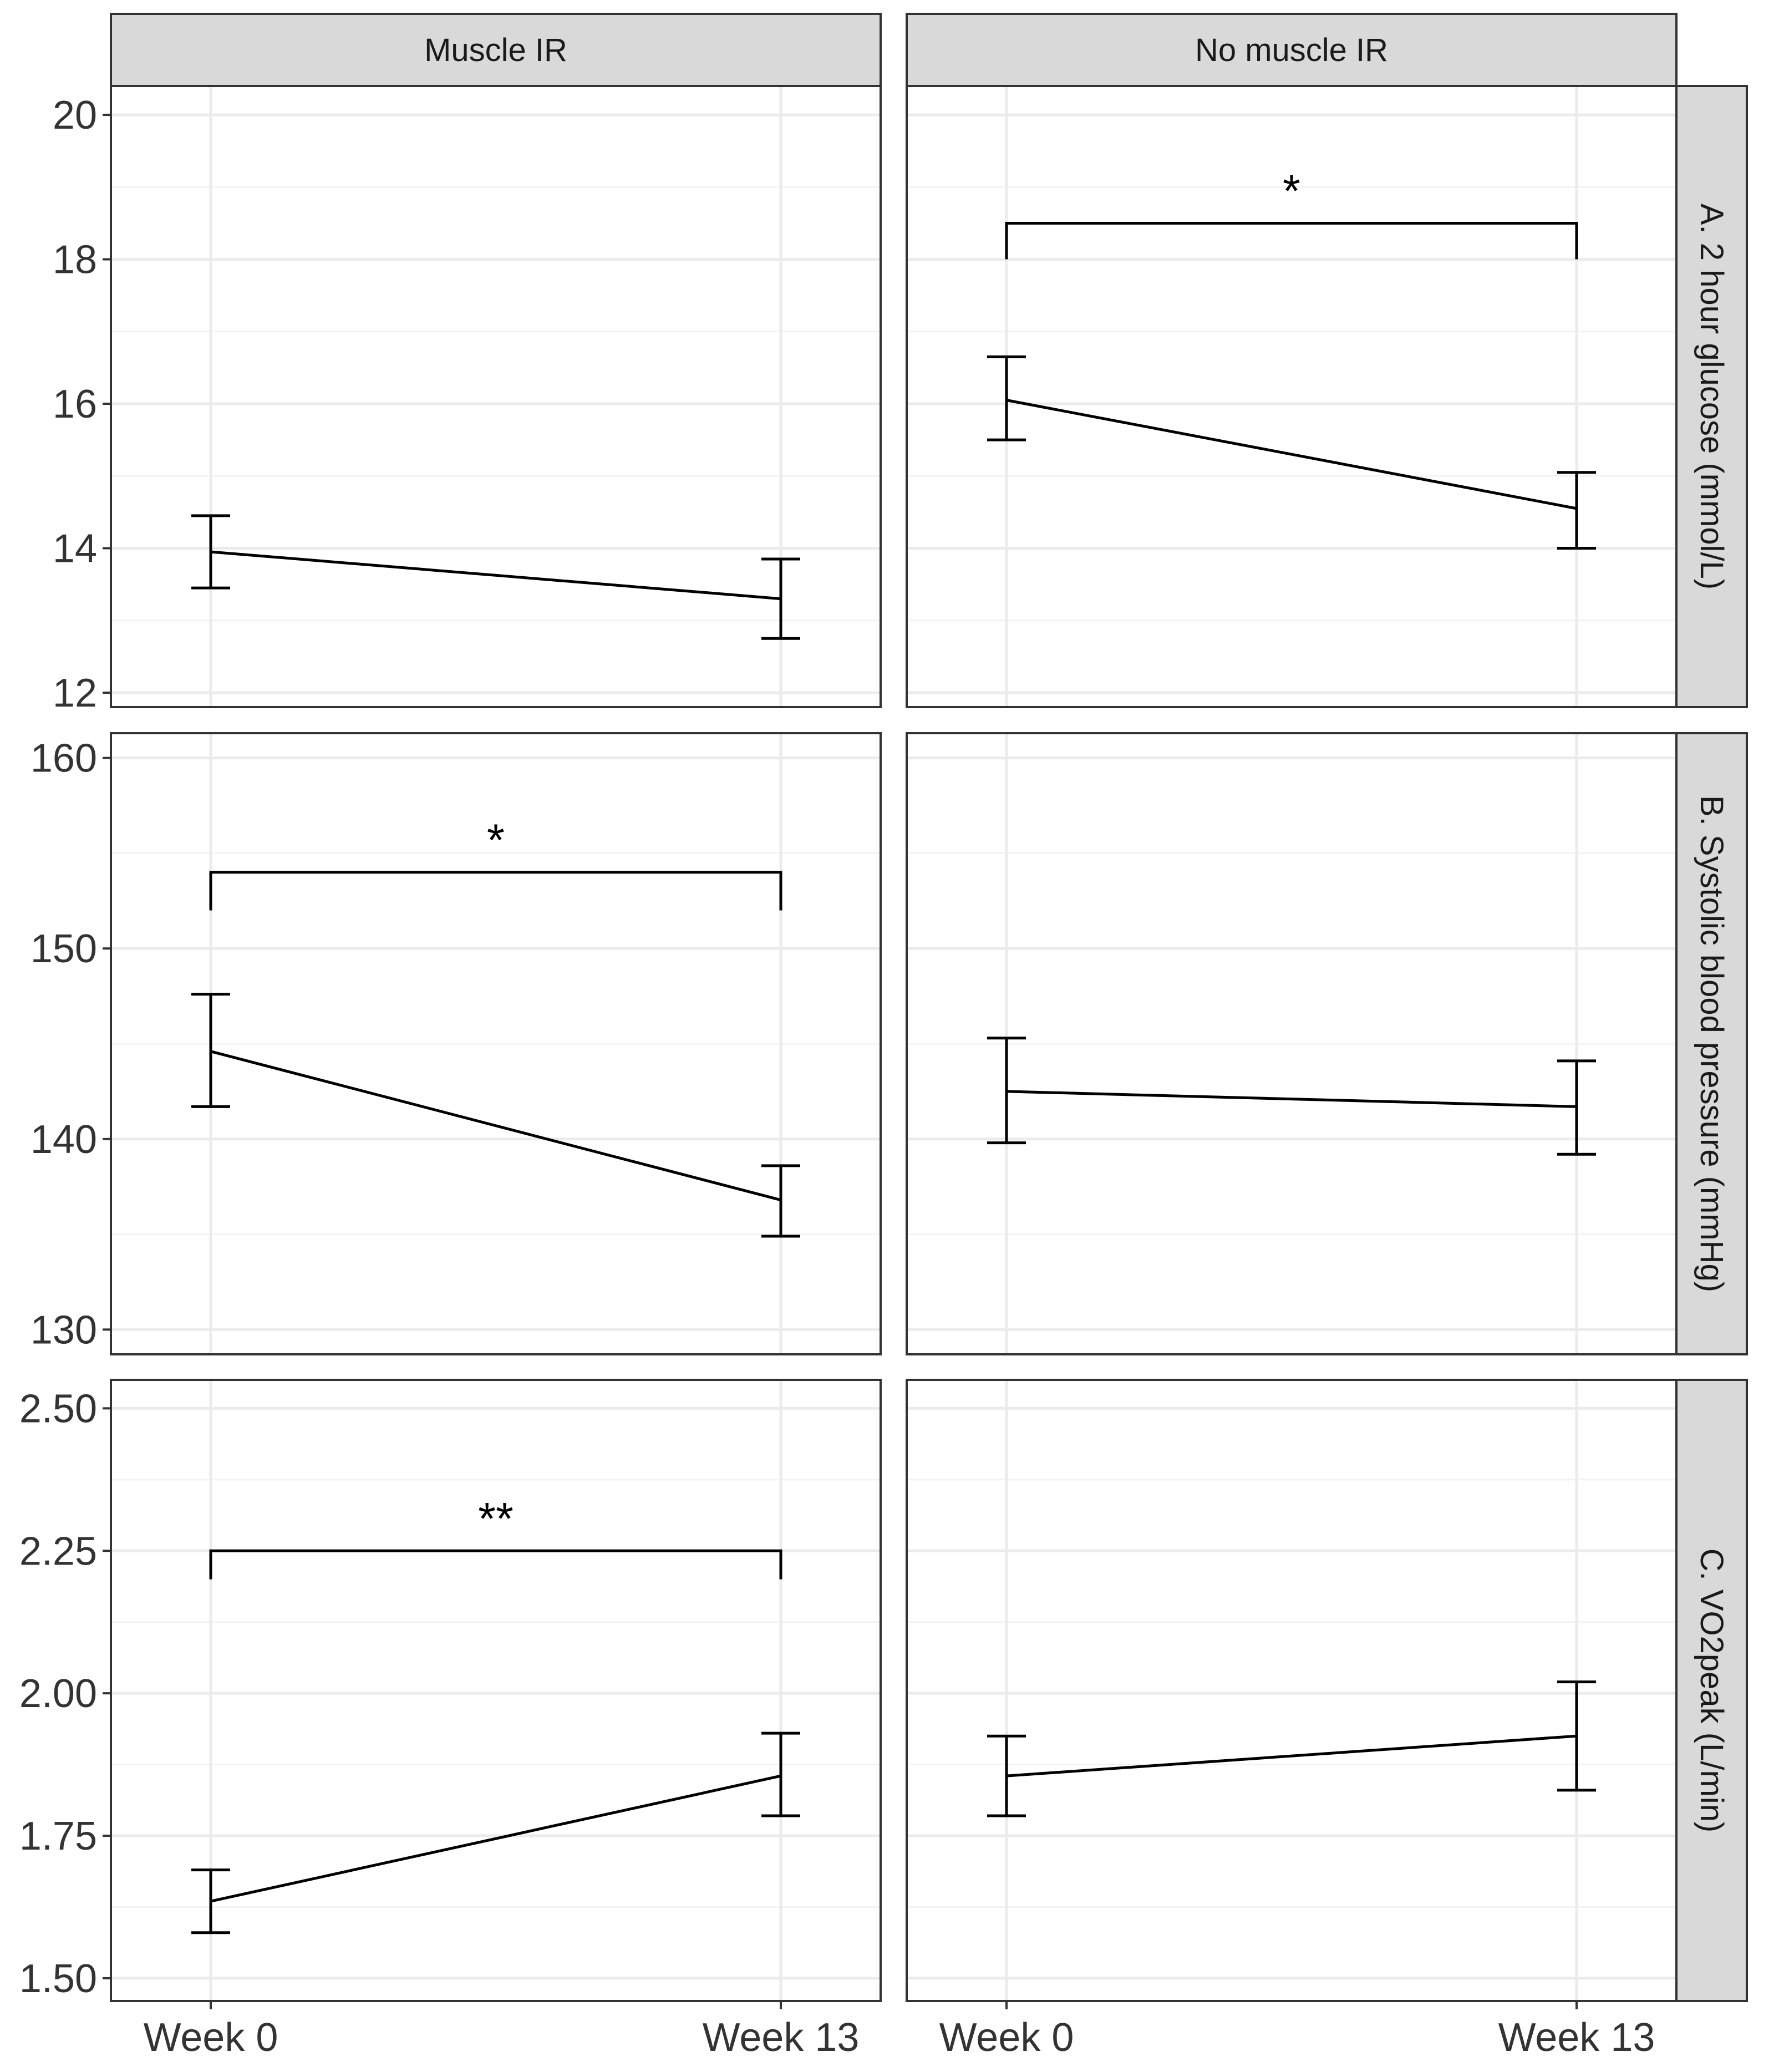 The height and width of the screenshot is (2072, 1779). What do you see at coordinates (64, 949) in the screenshot?
I see `y-tick-label: 150` at bounding box center [64, 949].